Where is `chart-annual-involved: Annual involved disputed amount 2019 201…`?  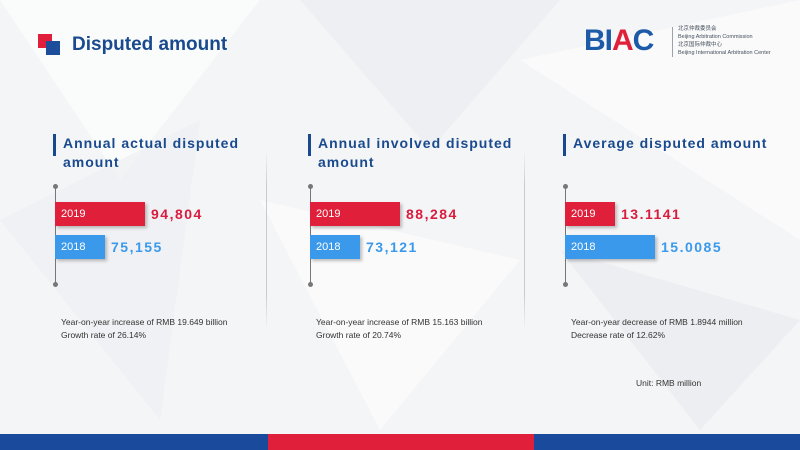 chart-annual-involved: Annual involved disputed amount 2019 201… is located at coordinates (423, 242).